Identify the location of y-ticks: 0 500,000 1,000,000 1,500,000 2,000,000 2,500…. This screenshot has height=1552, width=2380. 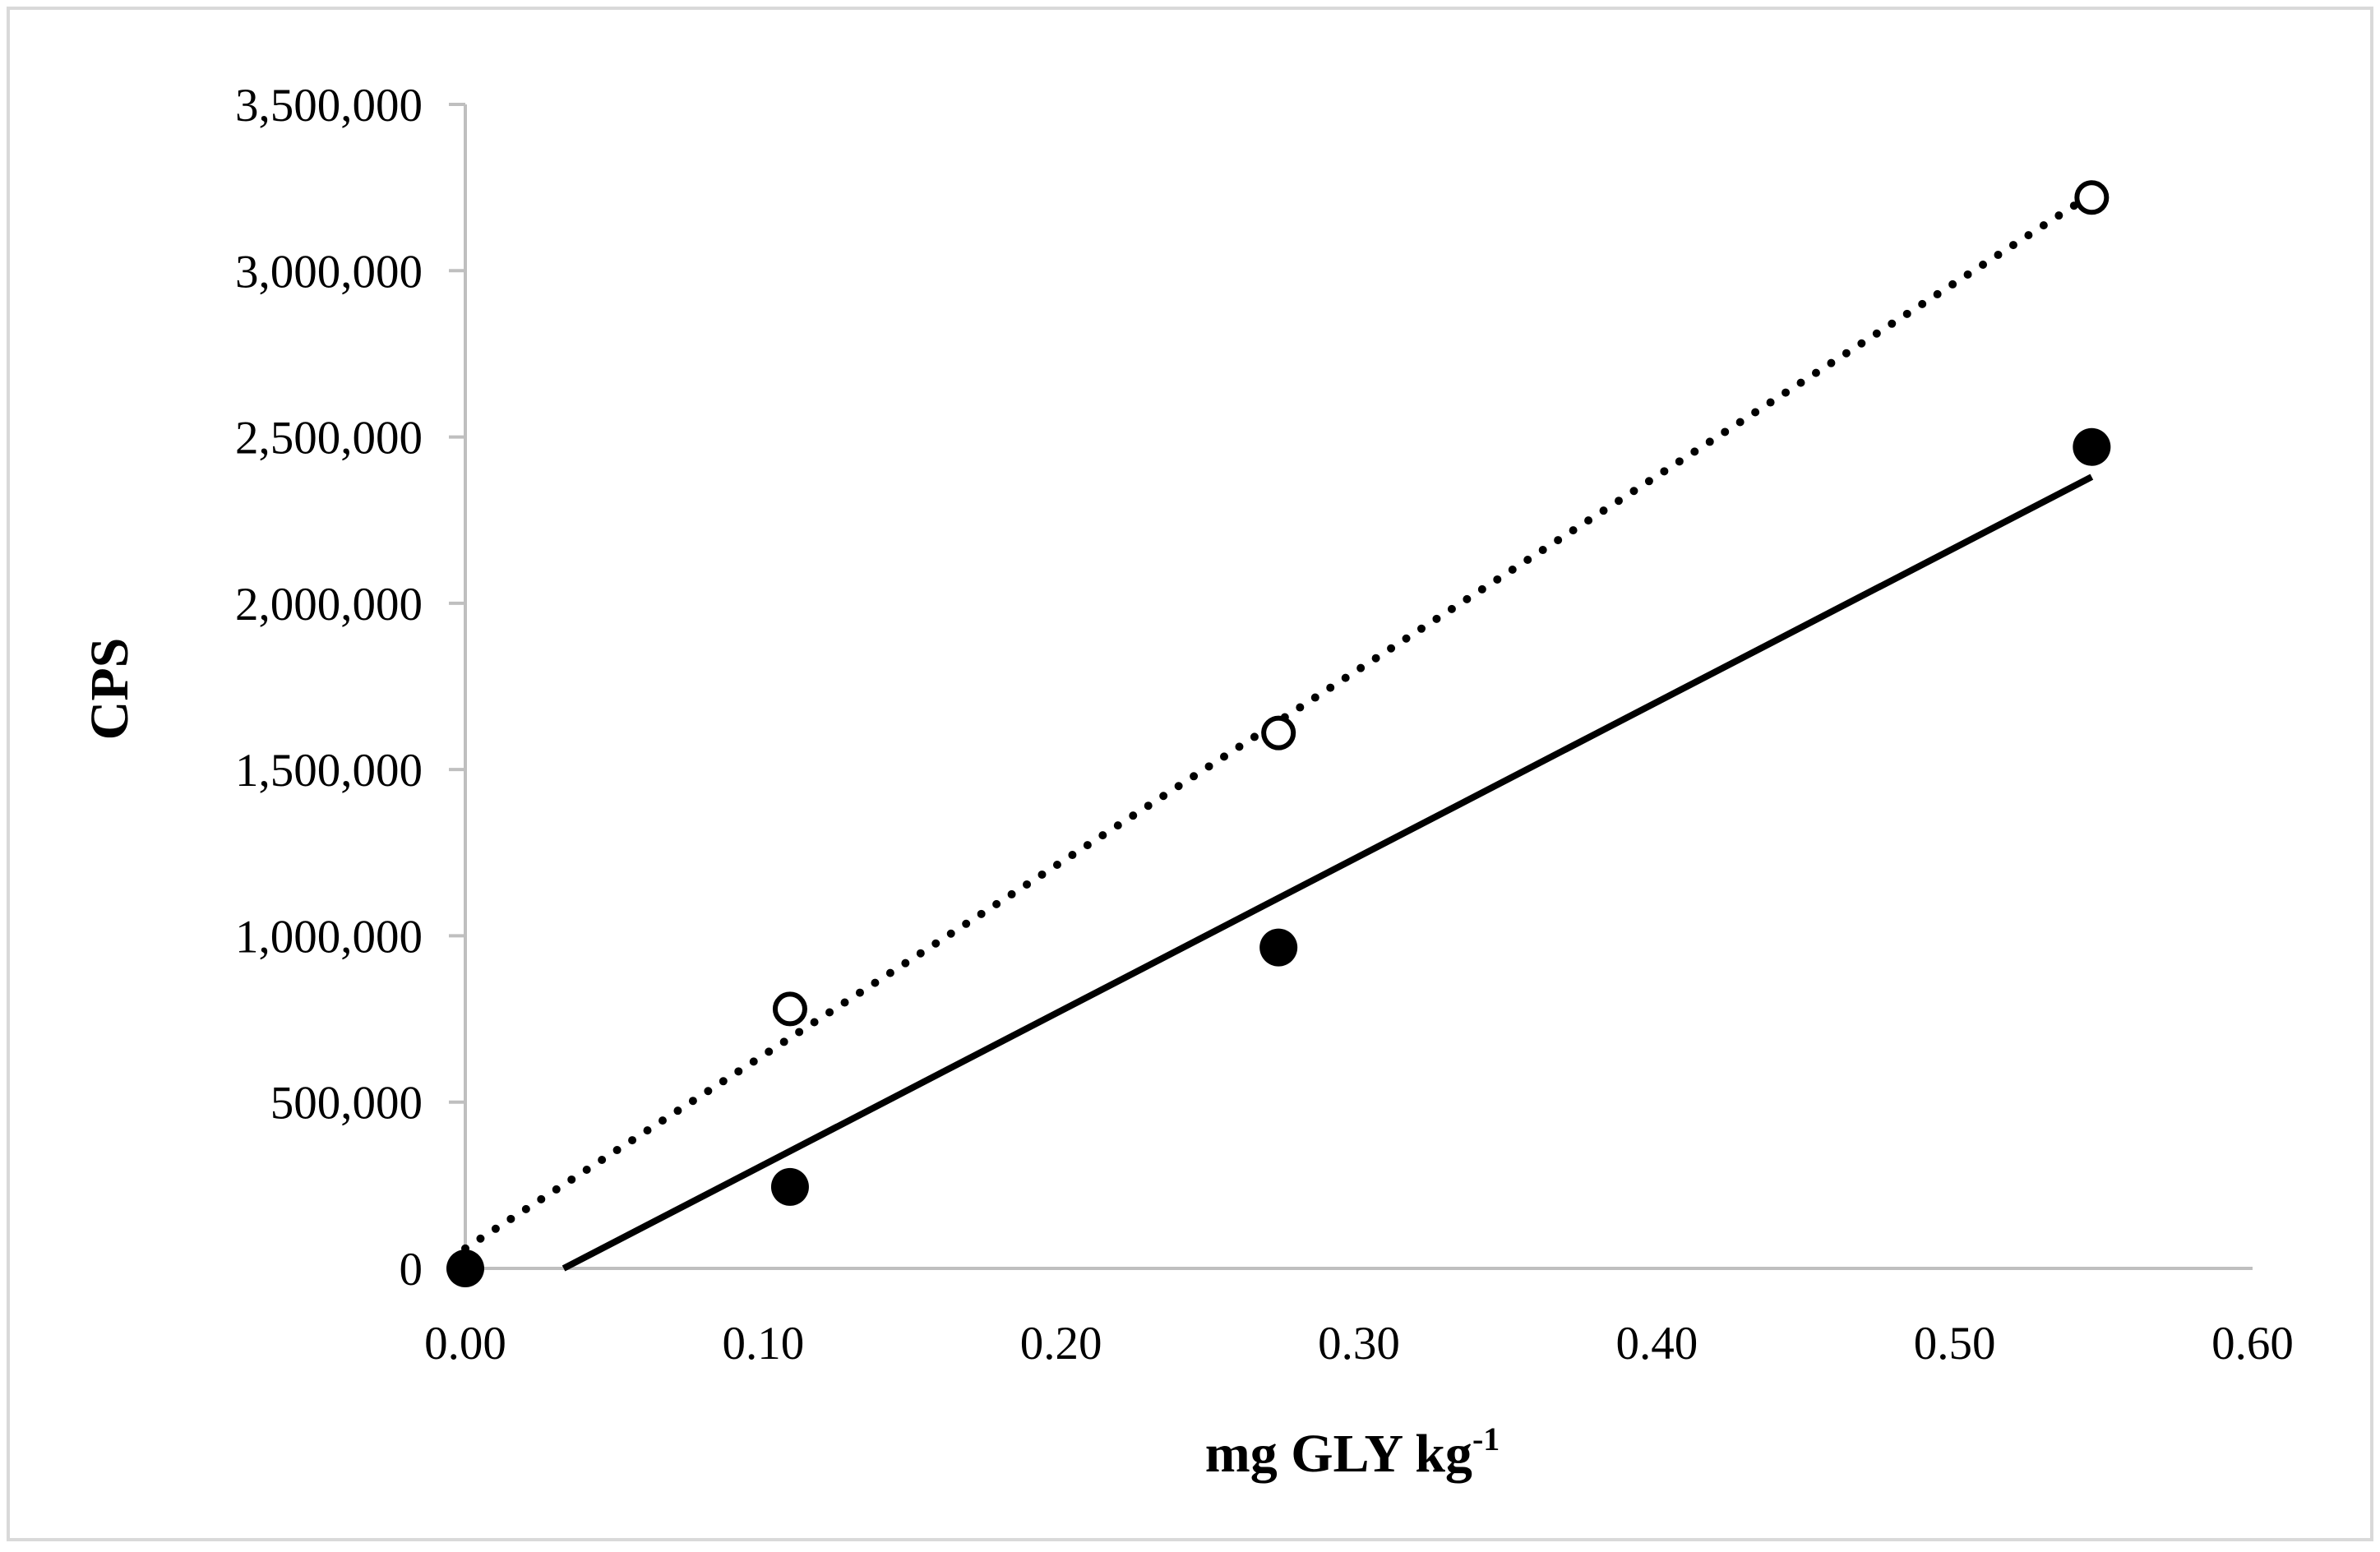
(350, 688).